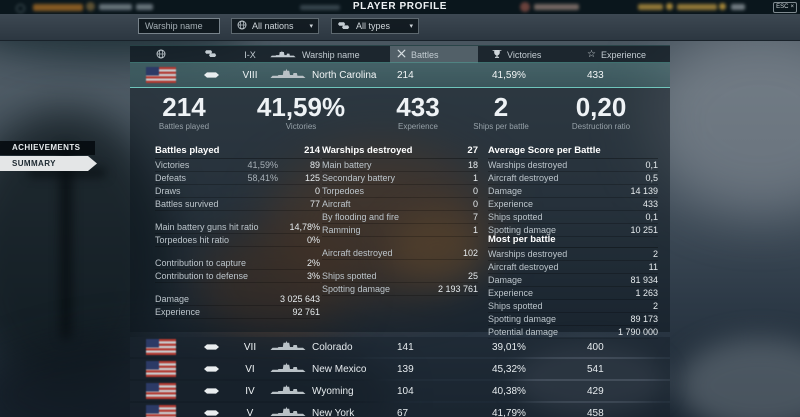 The width and height of the screenshot is (800, 417). Describe the element at coordinates (573, 319) in the screenshot. I see `stat-row: Spotting damage 89 173` at that location.